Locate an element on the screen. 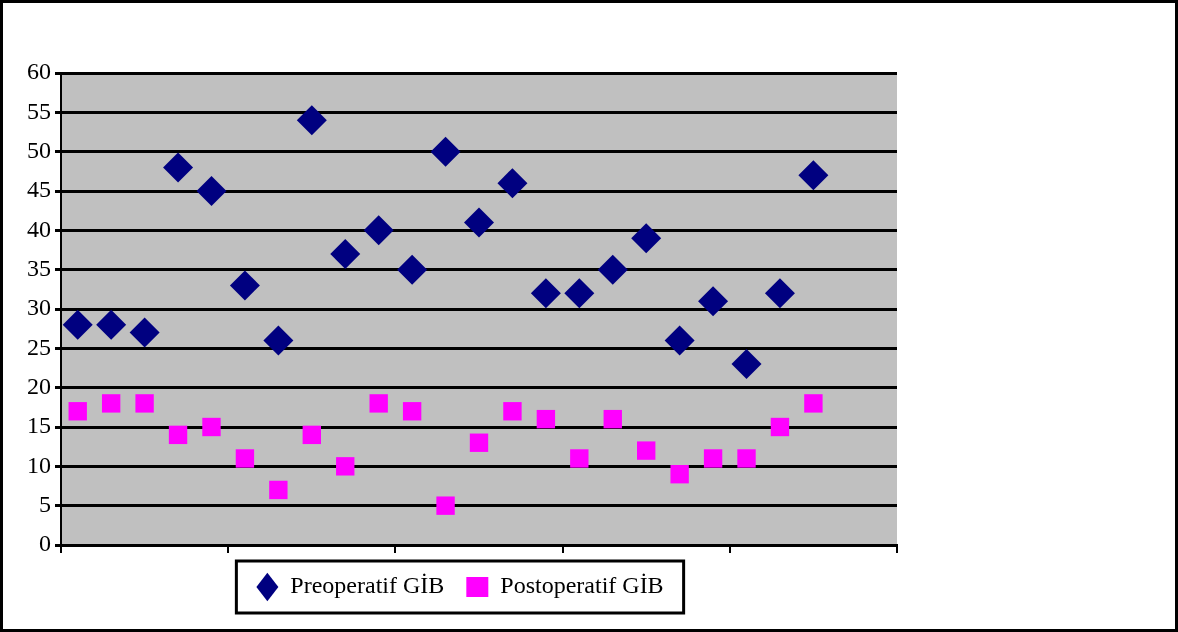  legend-label: Preoperatif GİB is located at coordinates (367, 585).